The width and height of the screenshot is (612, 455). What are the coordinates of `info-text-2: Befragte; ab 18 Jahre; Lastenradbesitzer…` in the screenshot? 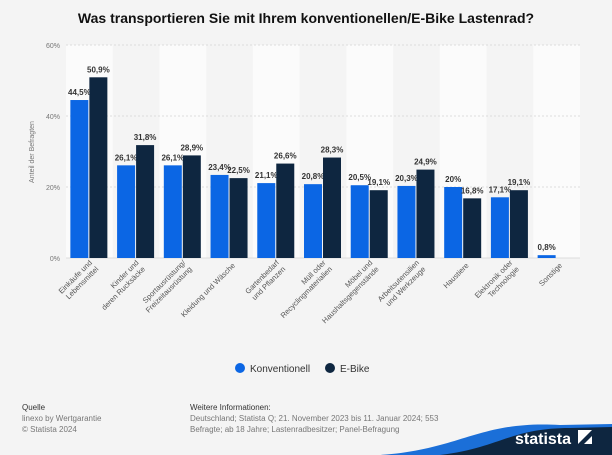 It's located at (295, 429).